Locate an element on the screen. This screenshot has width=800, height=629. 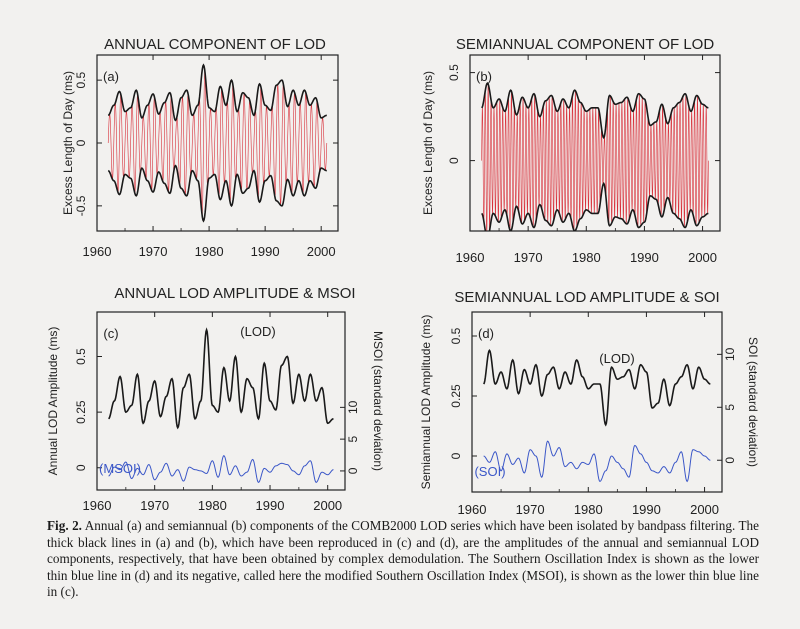
series-label-index: (SOI) is located at coordinates (489, 471).